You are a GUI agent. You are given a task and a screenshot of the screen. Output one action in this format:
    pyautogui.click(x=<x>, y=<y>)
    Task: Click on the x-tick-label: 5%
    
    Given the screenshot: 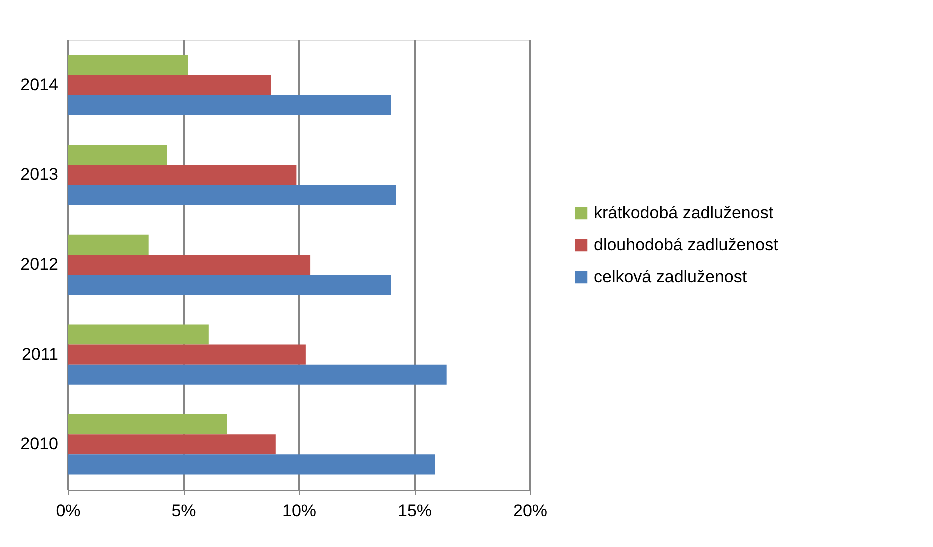 What is the action you would take?
    pyautogui.click(x=184, y=511)
    